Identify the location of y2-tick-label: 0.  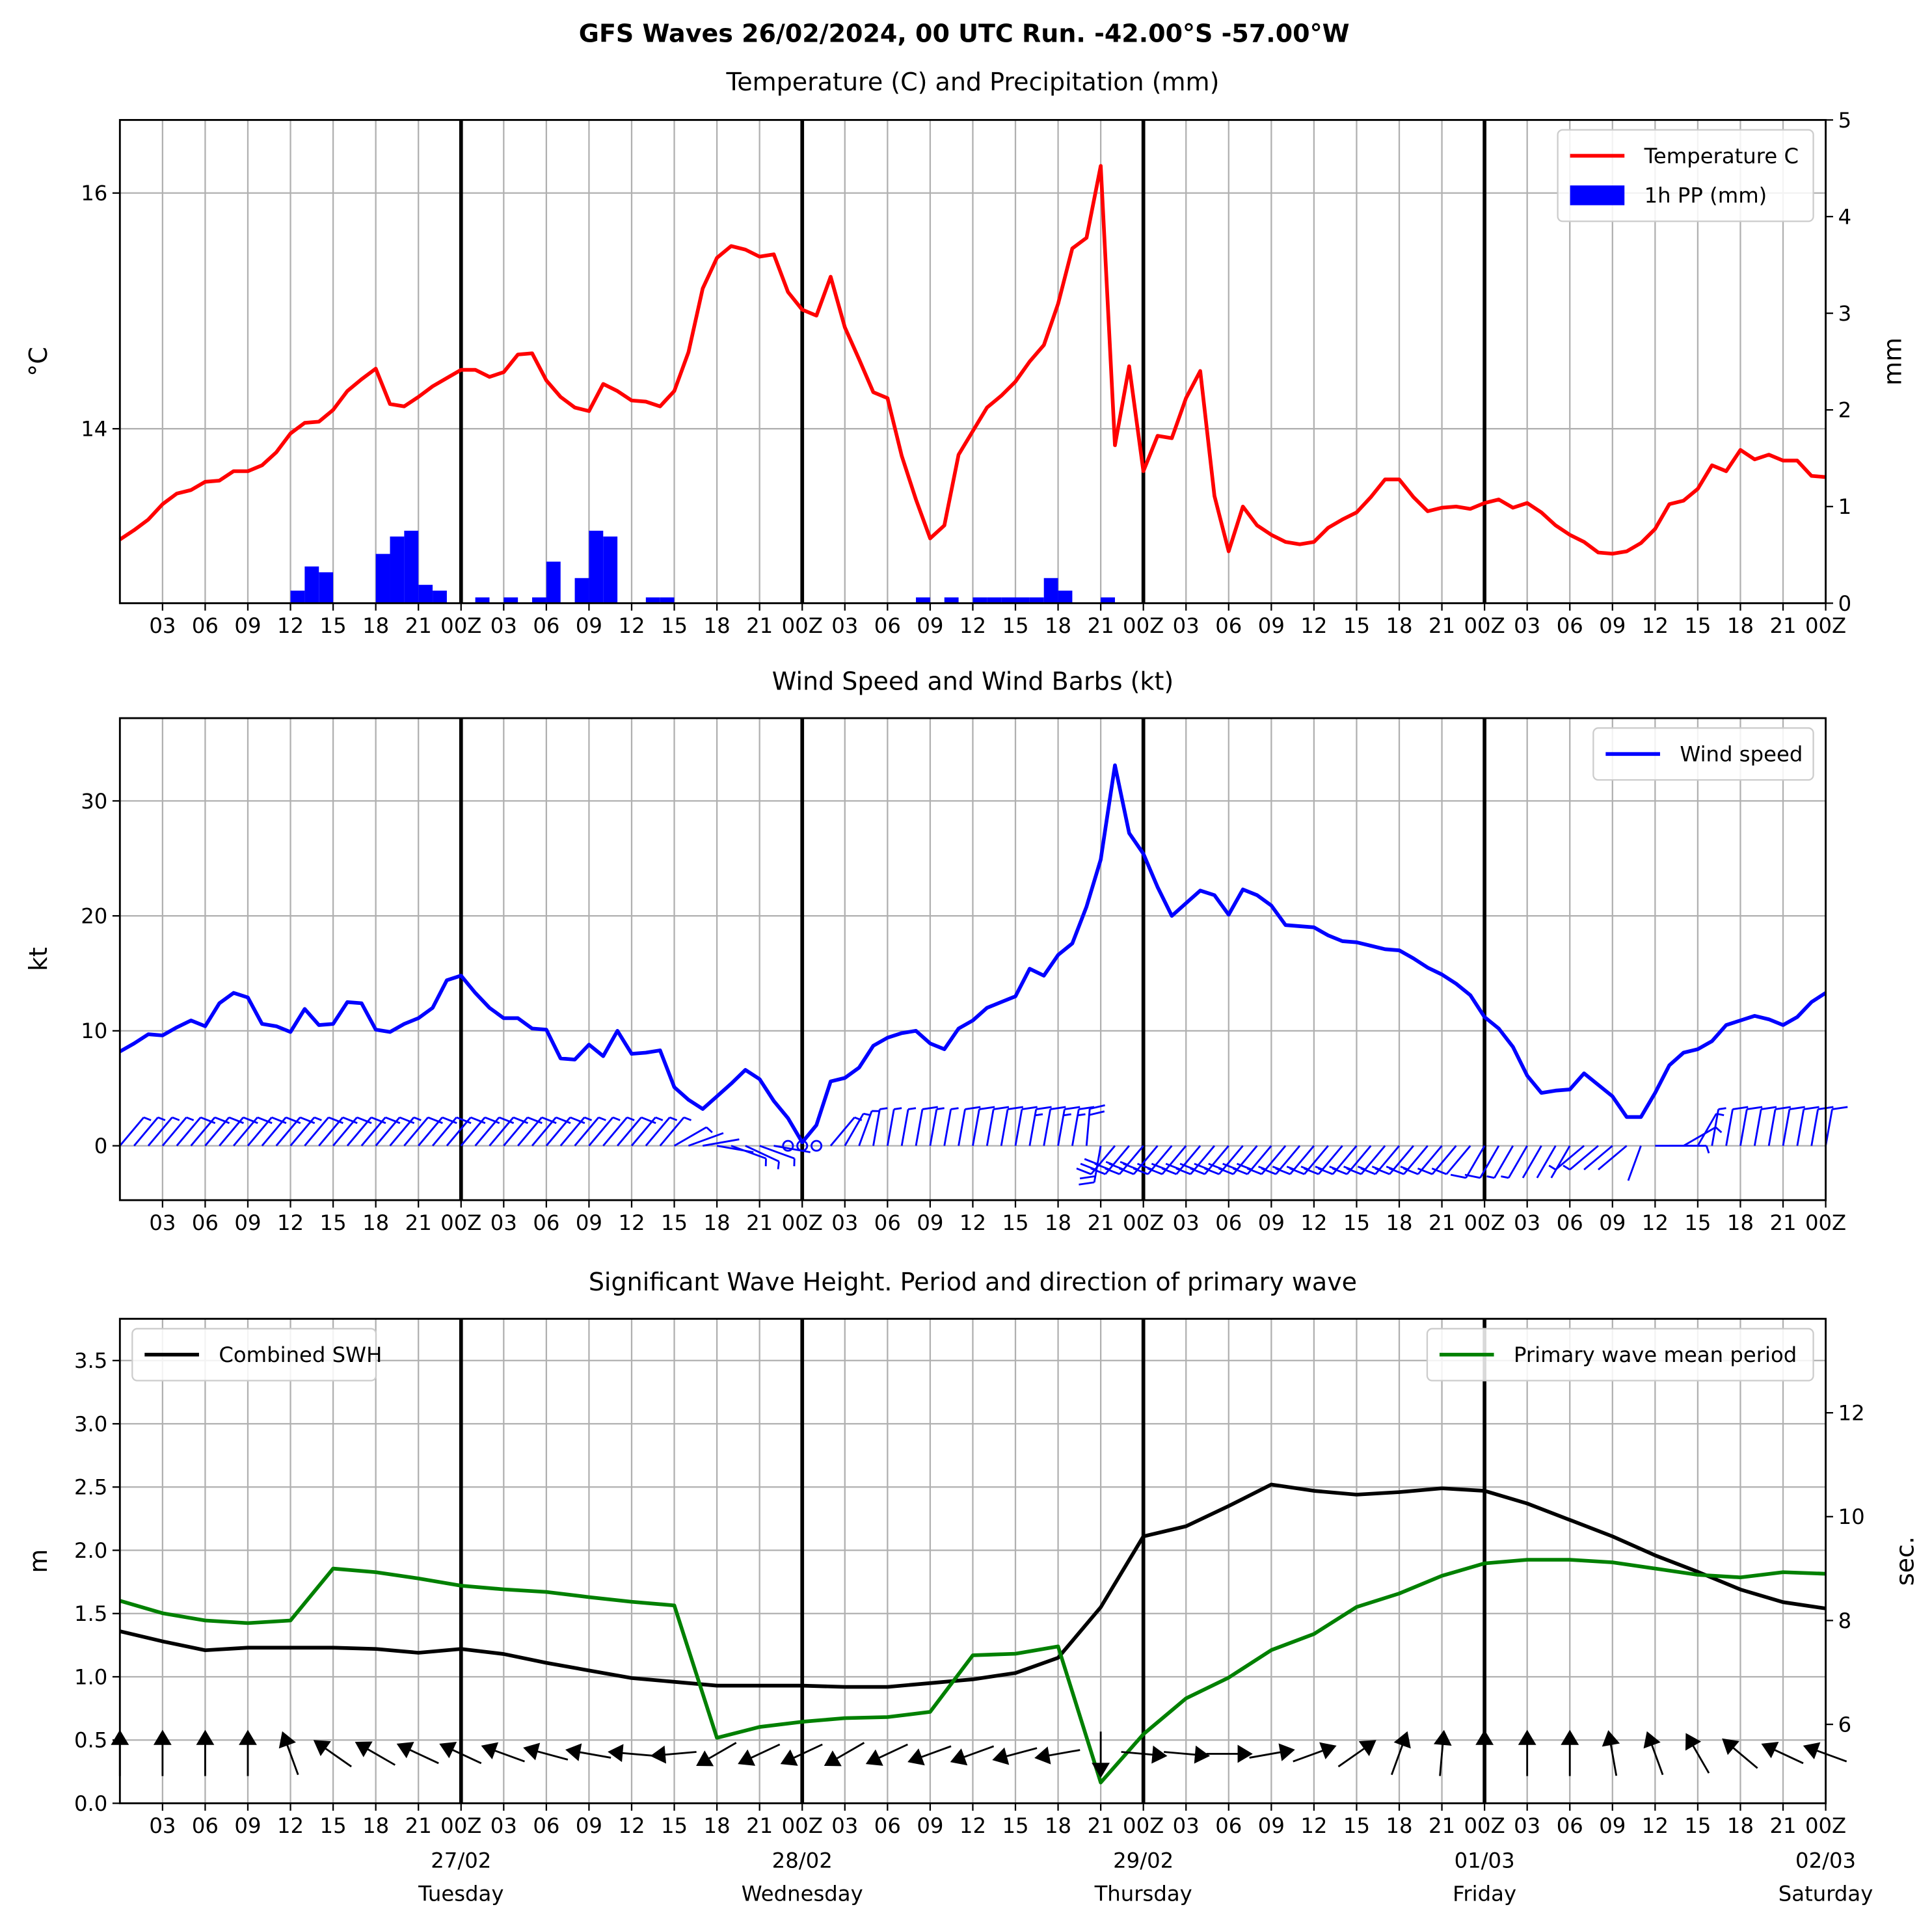
(1845, 603).